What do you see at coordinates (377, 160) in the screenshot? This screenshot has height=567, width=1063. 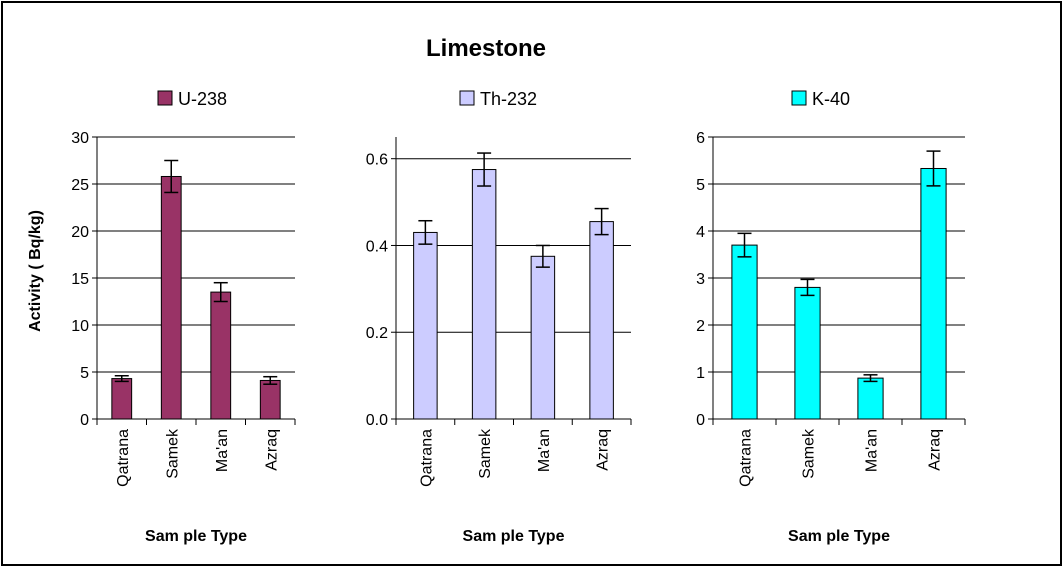 I see `y-tick-label: 0.6` at bounding box center [377, 160].